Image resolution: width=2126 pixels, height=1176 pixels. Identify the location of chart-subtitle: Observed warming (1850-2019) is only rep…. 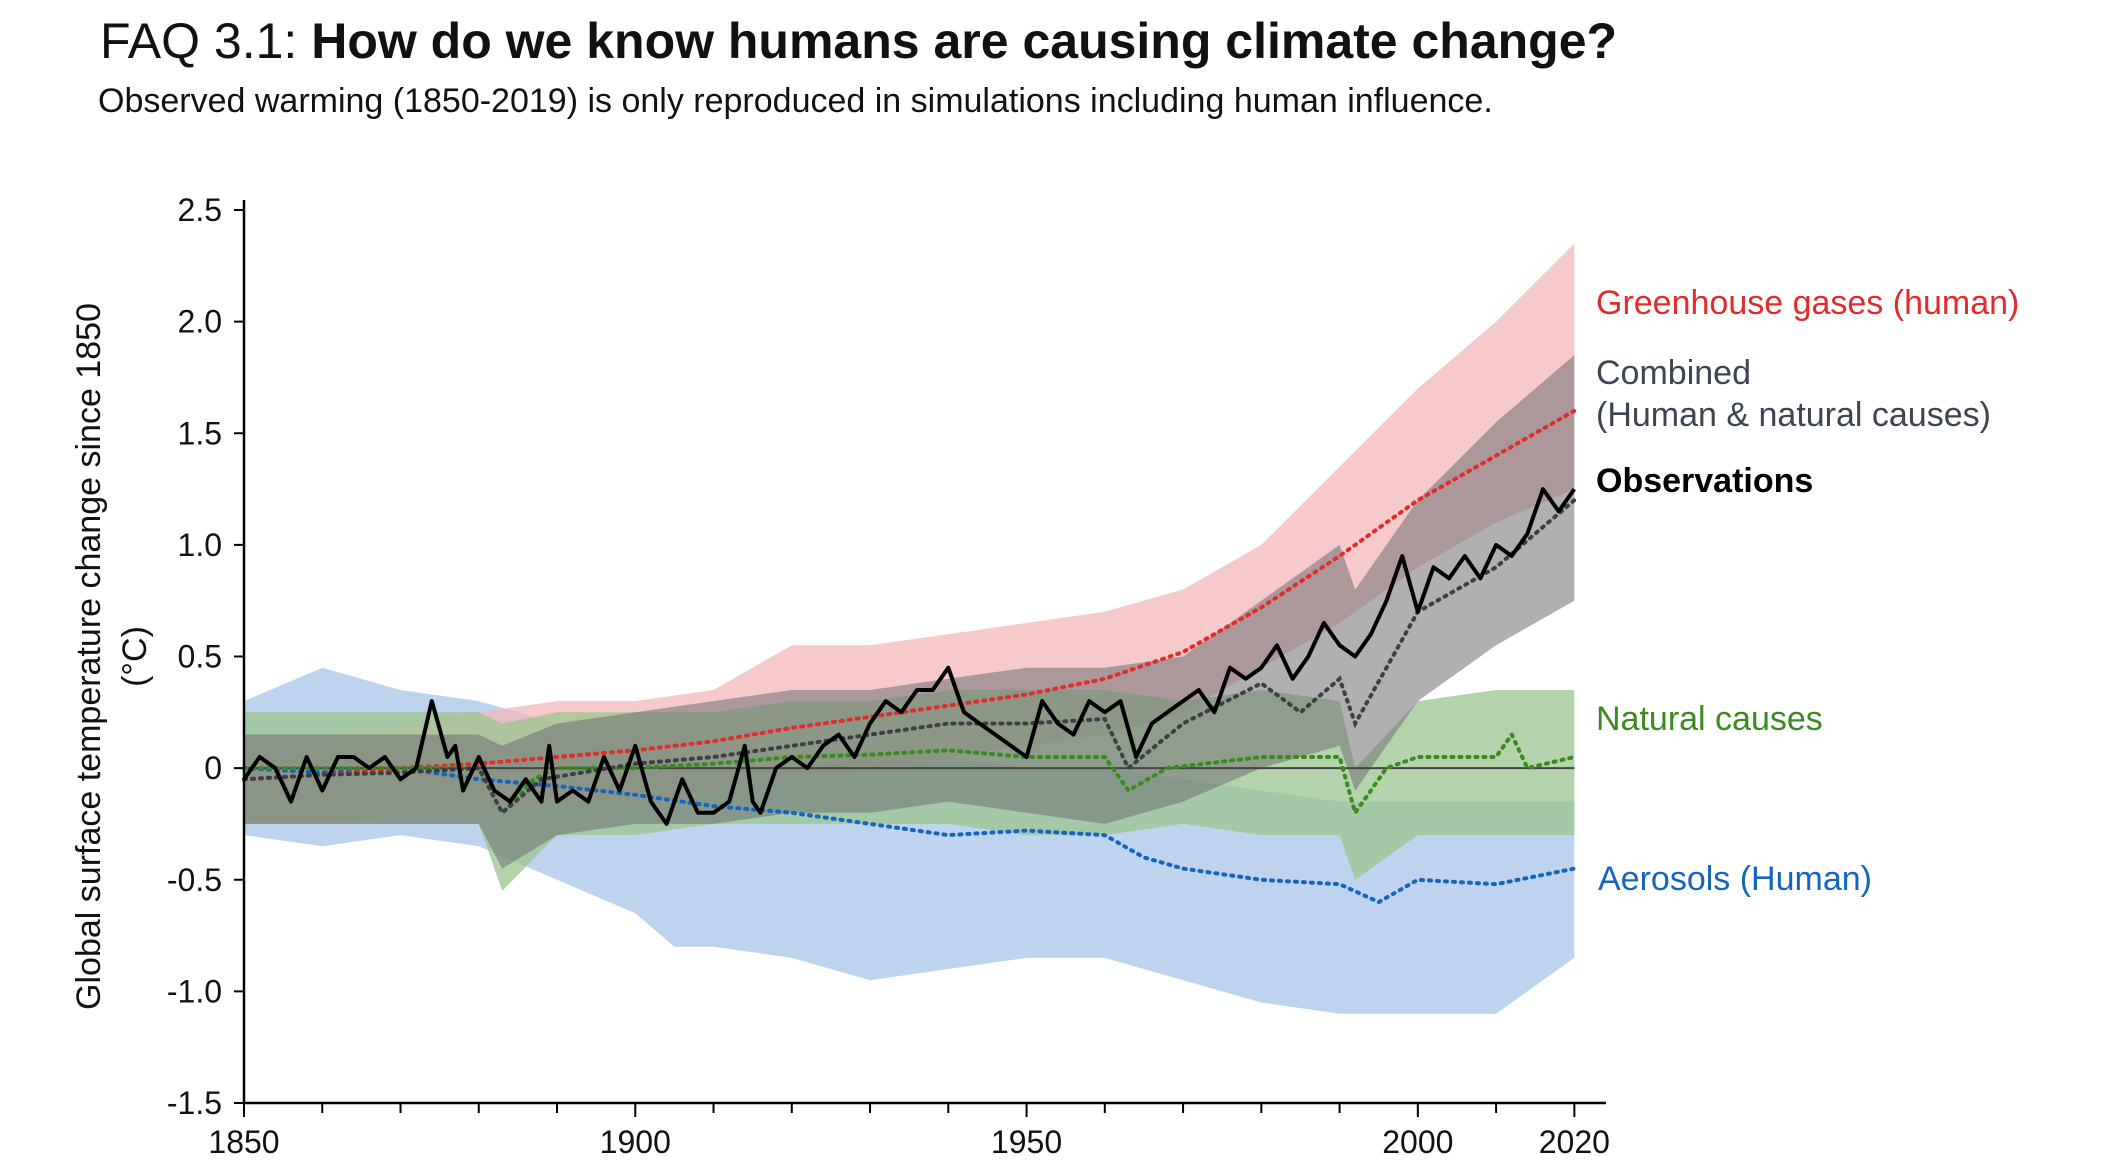
(795, 101).